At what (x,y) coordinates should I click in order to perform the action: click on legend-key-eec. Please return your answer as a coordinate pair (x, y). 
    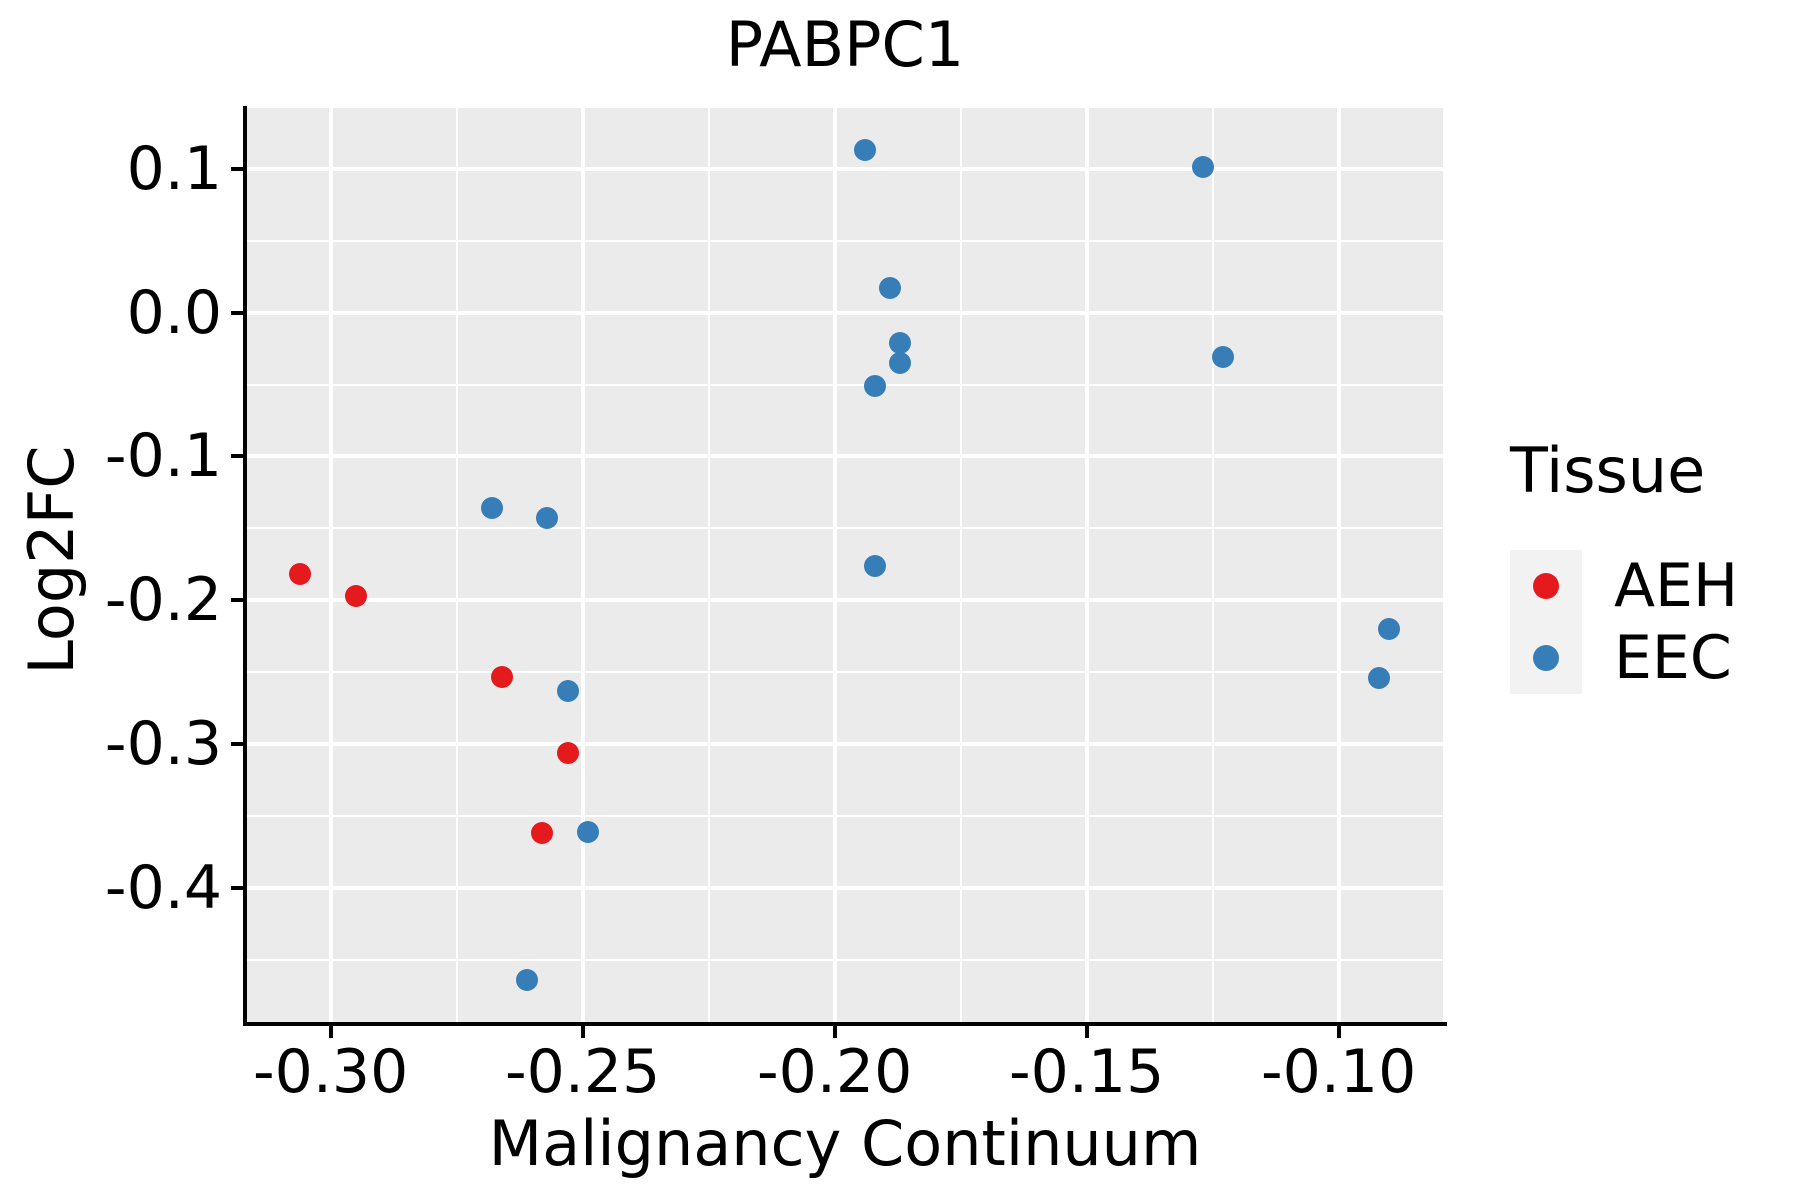
    Looking at the image, I should click on (1546, 658).